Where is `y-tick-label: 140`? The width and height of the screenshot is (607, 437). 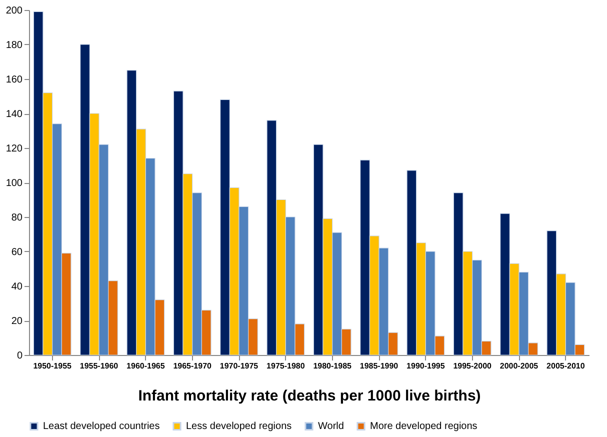
y-tick-label: 140 is located at coordinates (14, 114).